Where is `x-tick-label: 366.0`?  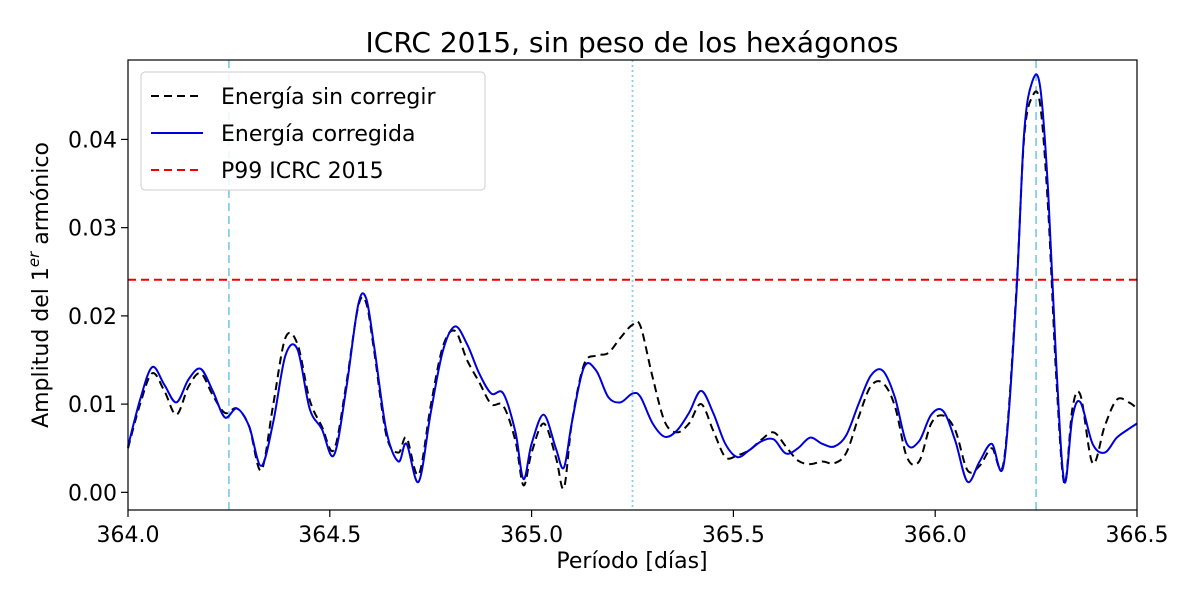 x-tick-label: 366.0 is located at coordinates (935, 535).